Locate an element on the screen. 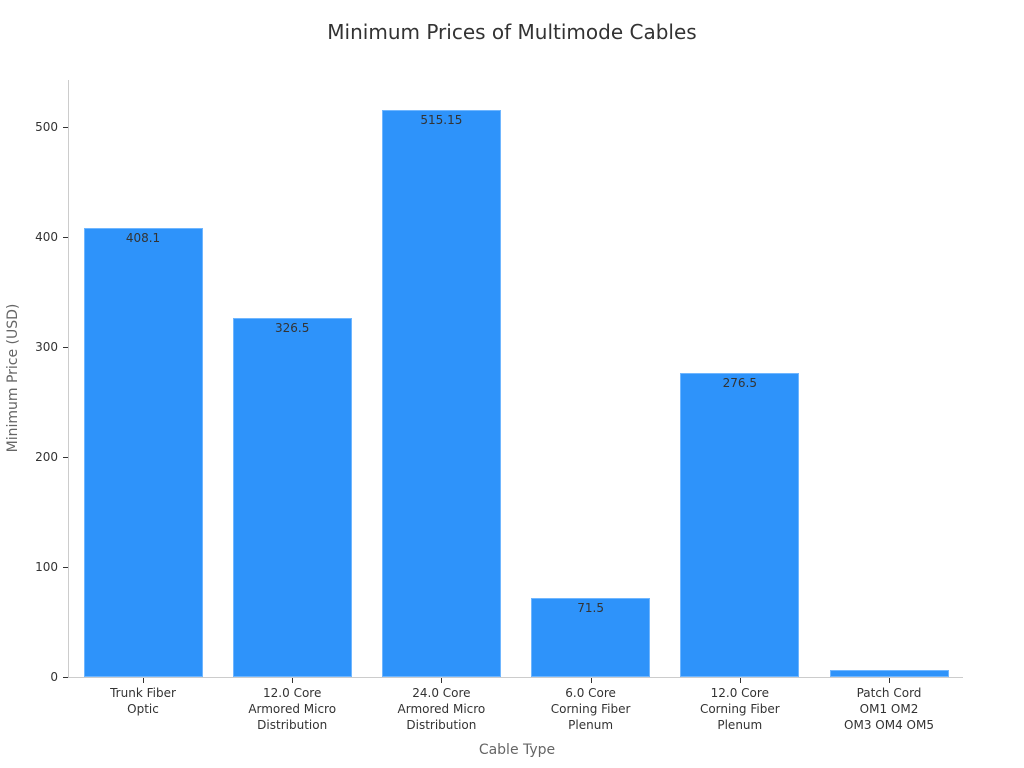 Image resolution: width=1024 pixels, height=768 pixels. y-tick-label: 400 is located at coordinates (46, 237).